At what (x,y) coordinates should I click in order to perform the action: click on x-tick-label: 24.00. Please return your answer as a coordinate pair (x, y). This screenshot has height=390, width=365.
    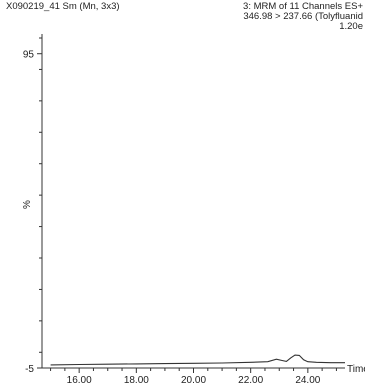
    Looking at the image, I should click on (307, 380).